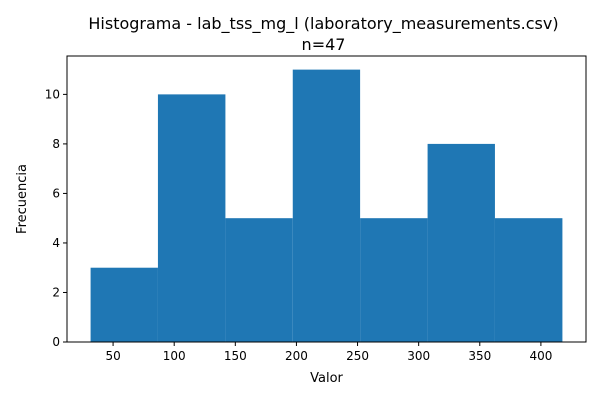  What do you see at coordinates (540, 356) in the screenshot?
I see `x-tick-label: 400` at bounding box center [540, 356].